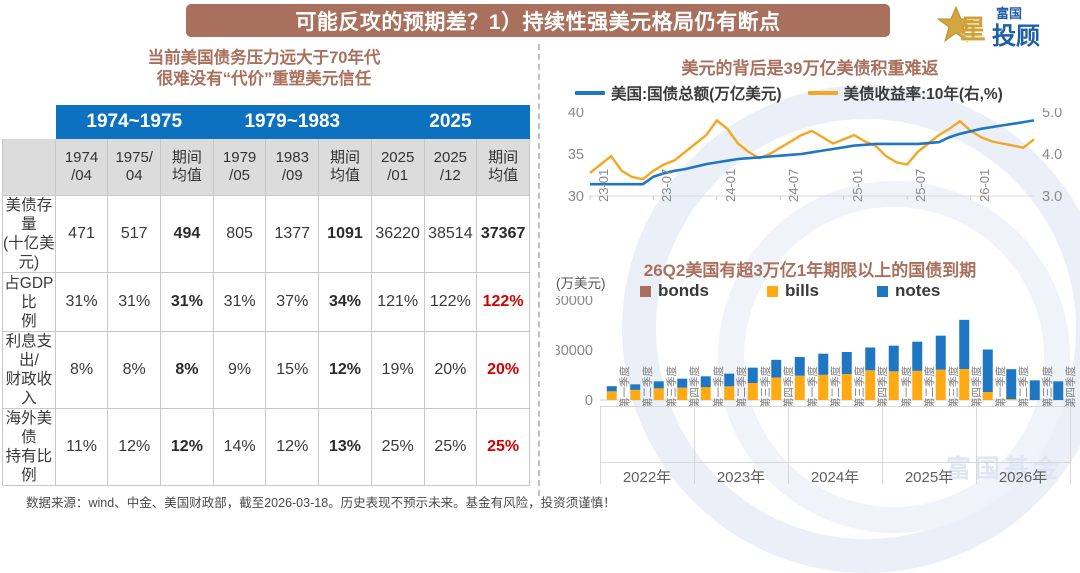 This screenshot has height=573, width=1080. What do you see at coordinates (835, 462) in the screenshot?
I see `bar-chart-axis-line` at bounding box center [835, 462].